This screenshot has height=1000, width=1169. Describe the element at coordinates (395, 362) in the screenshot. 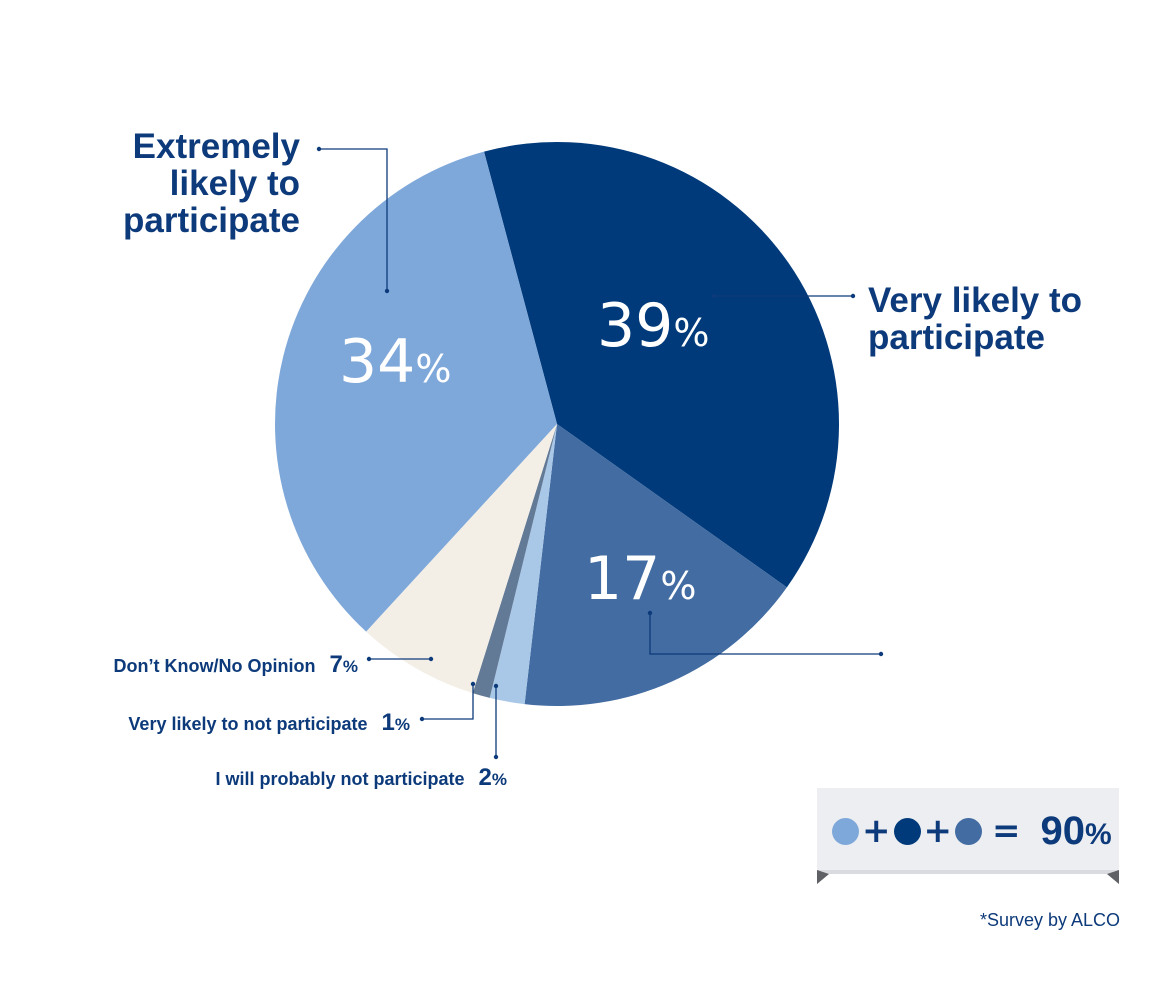

I see `slice-label-extremely-likely: 34%` at that location.